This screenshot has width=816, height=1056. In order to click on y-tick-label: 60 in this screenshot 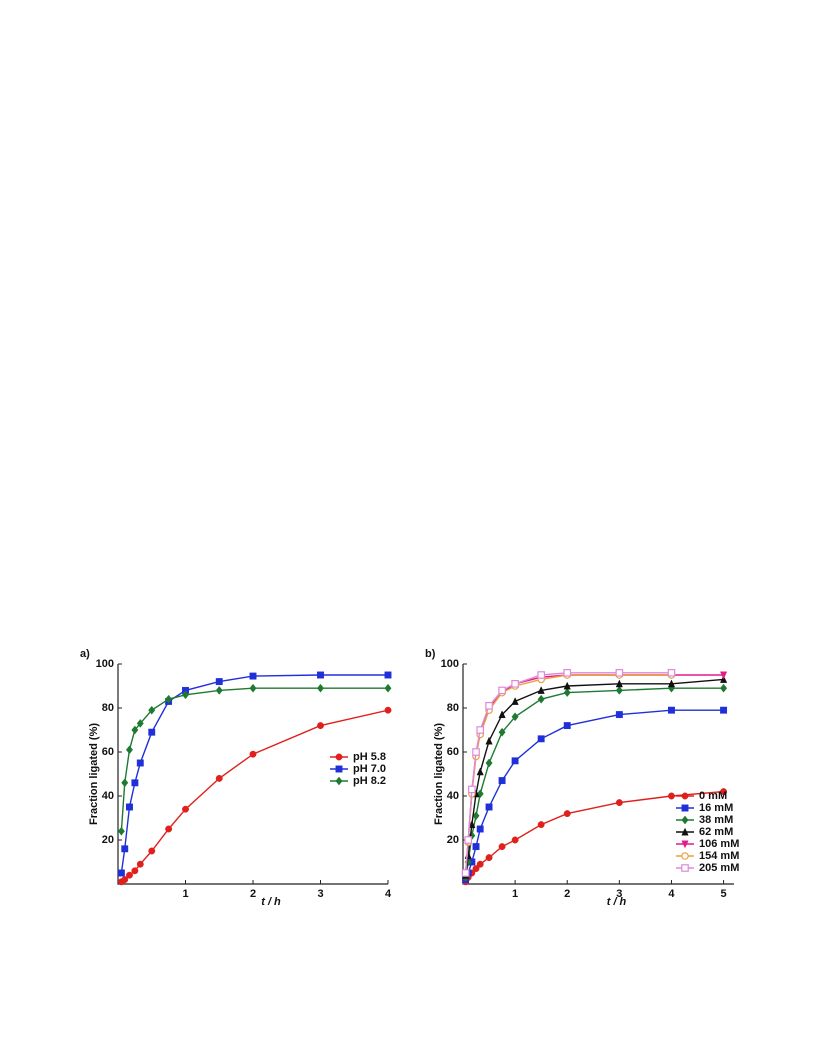, I will do `click(453, 752)`.